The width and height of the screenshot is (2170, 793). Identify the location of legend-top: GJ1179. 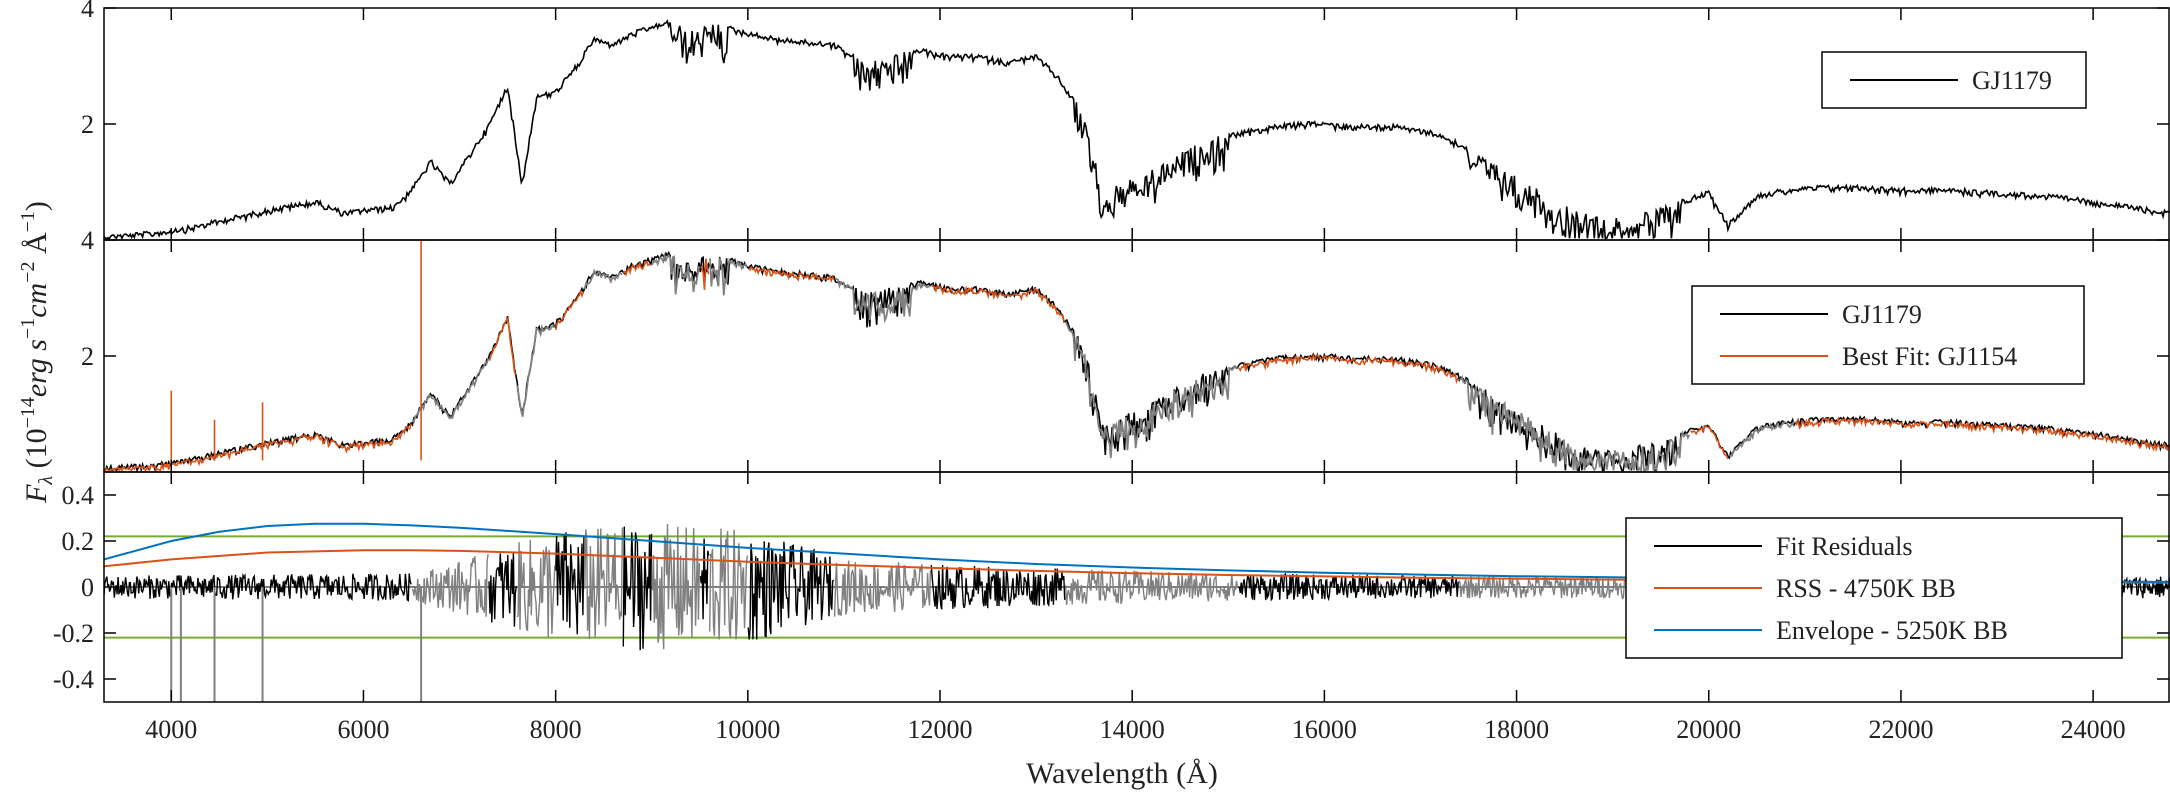
(1954, 80).